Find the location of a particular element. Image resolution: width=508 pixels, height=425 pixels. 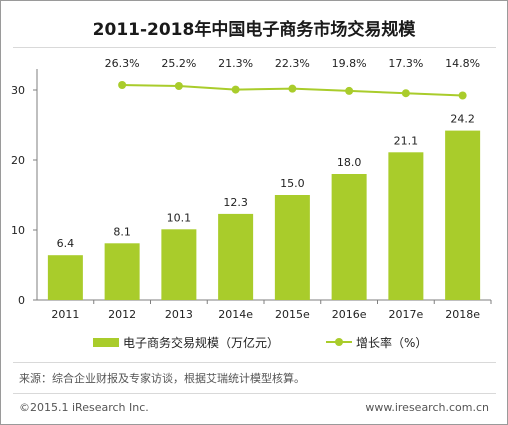

x-tick-label: 2018e is located at coordinates (462, 314).